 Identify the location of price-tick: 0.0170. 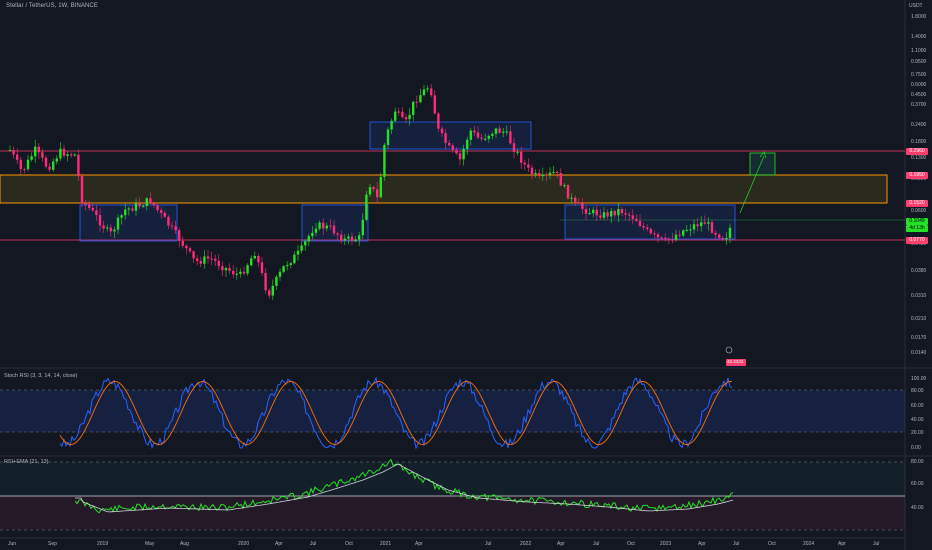
(919, 337).